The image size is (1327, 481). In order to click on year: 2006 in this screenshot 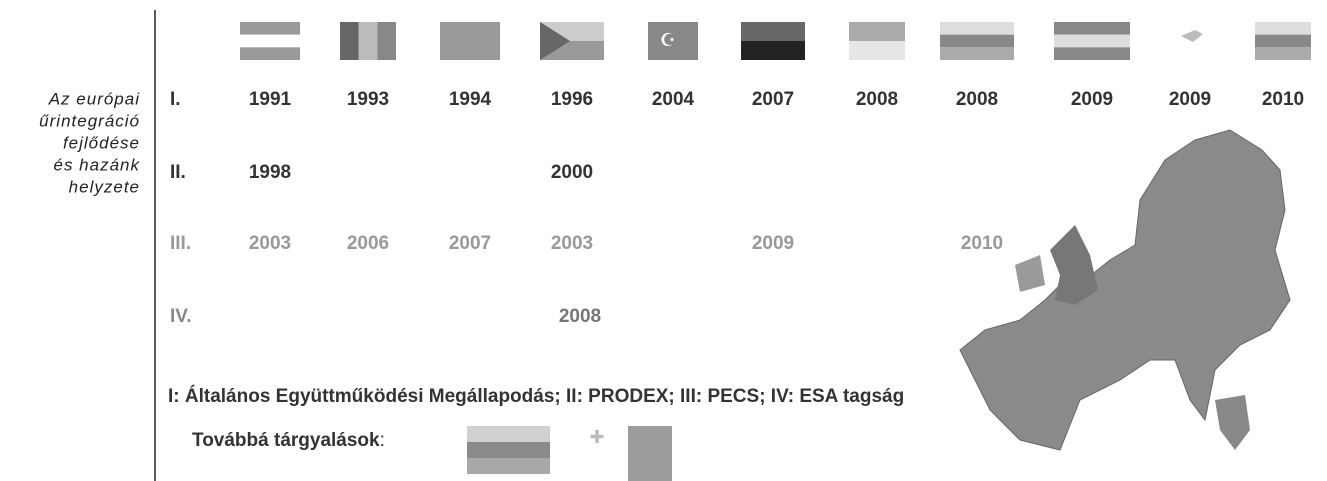, I will do `click(368, 243)`.